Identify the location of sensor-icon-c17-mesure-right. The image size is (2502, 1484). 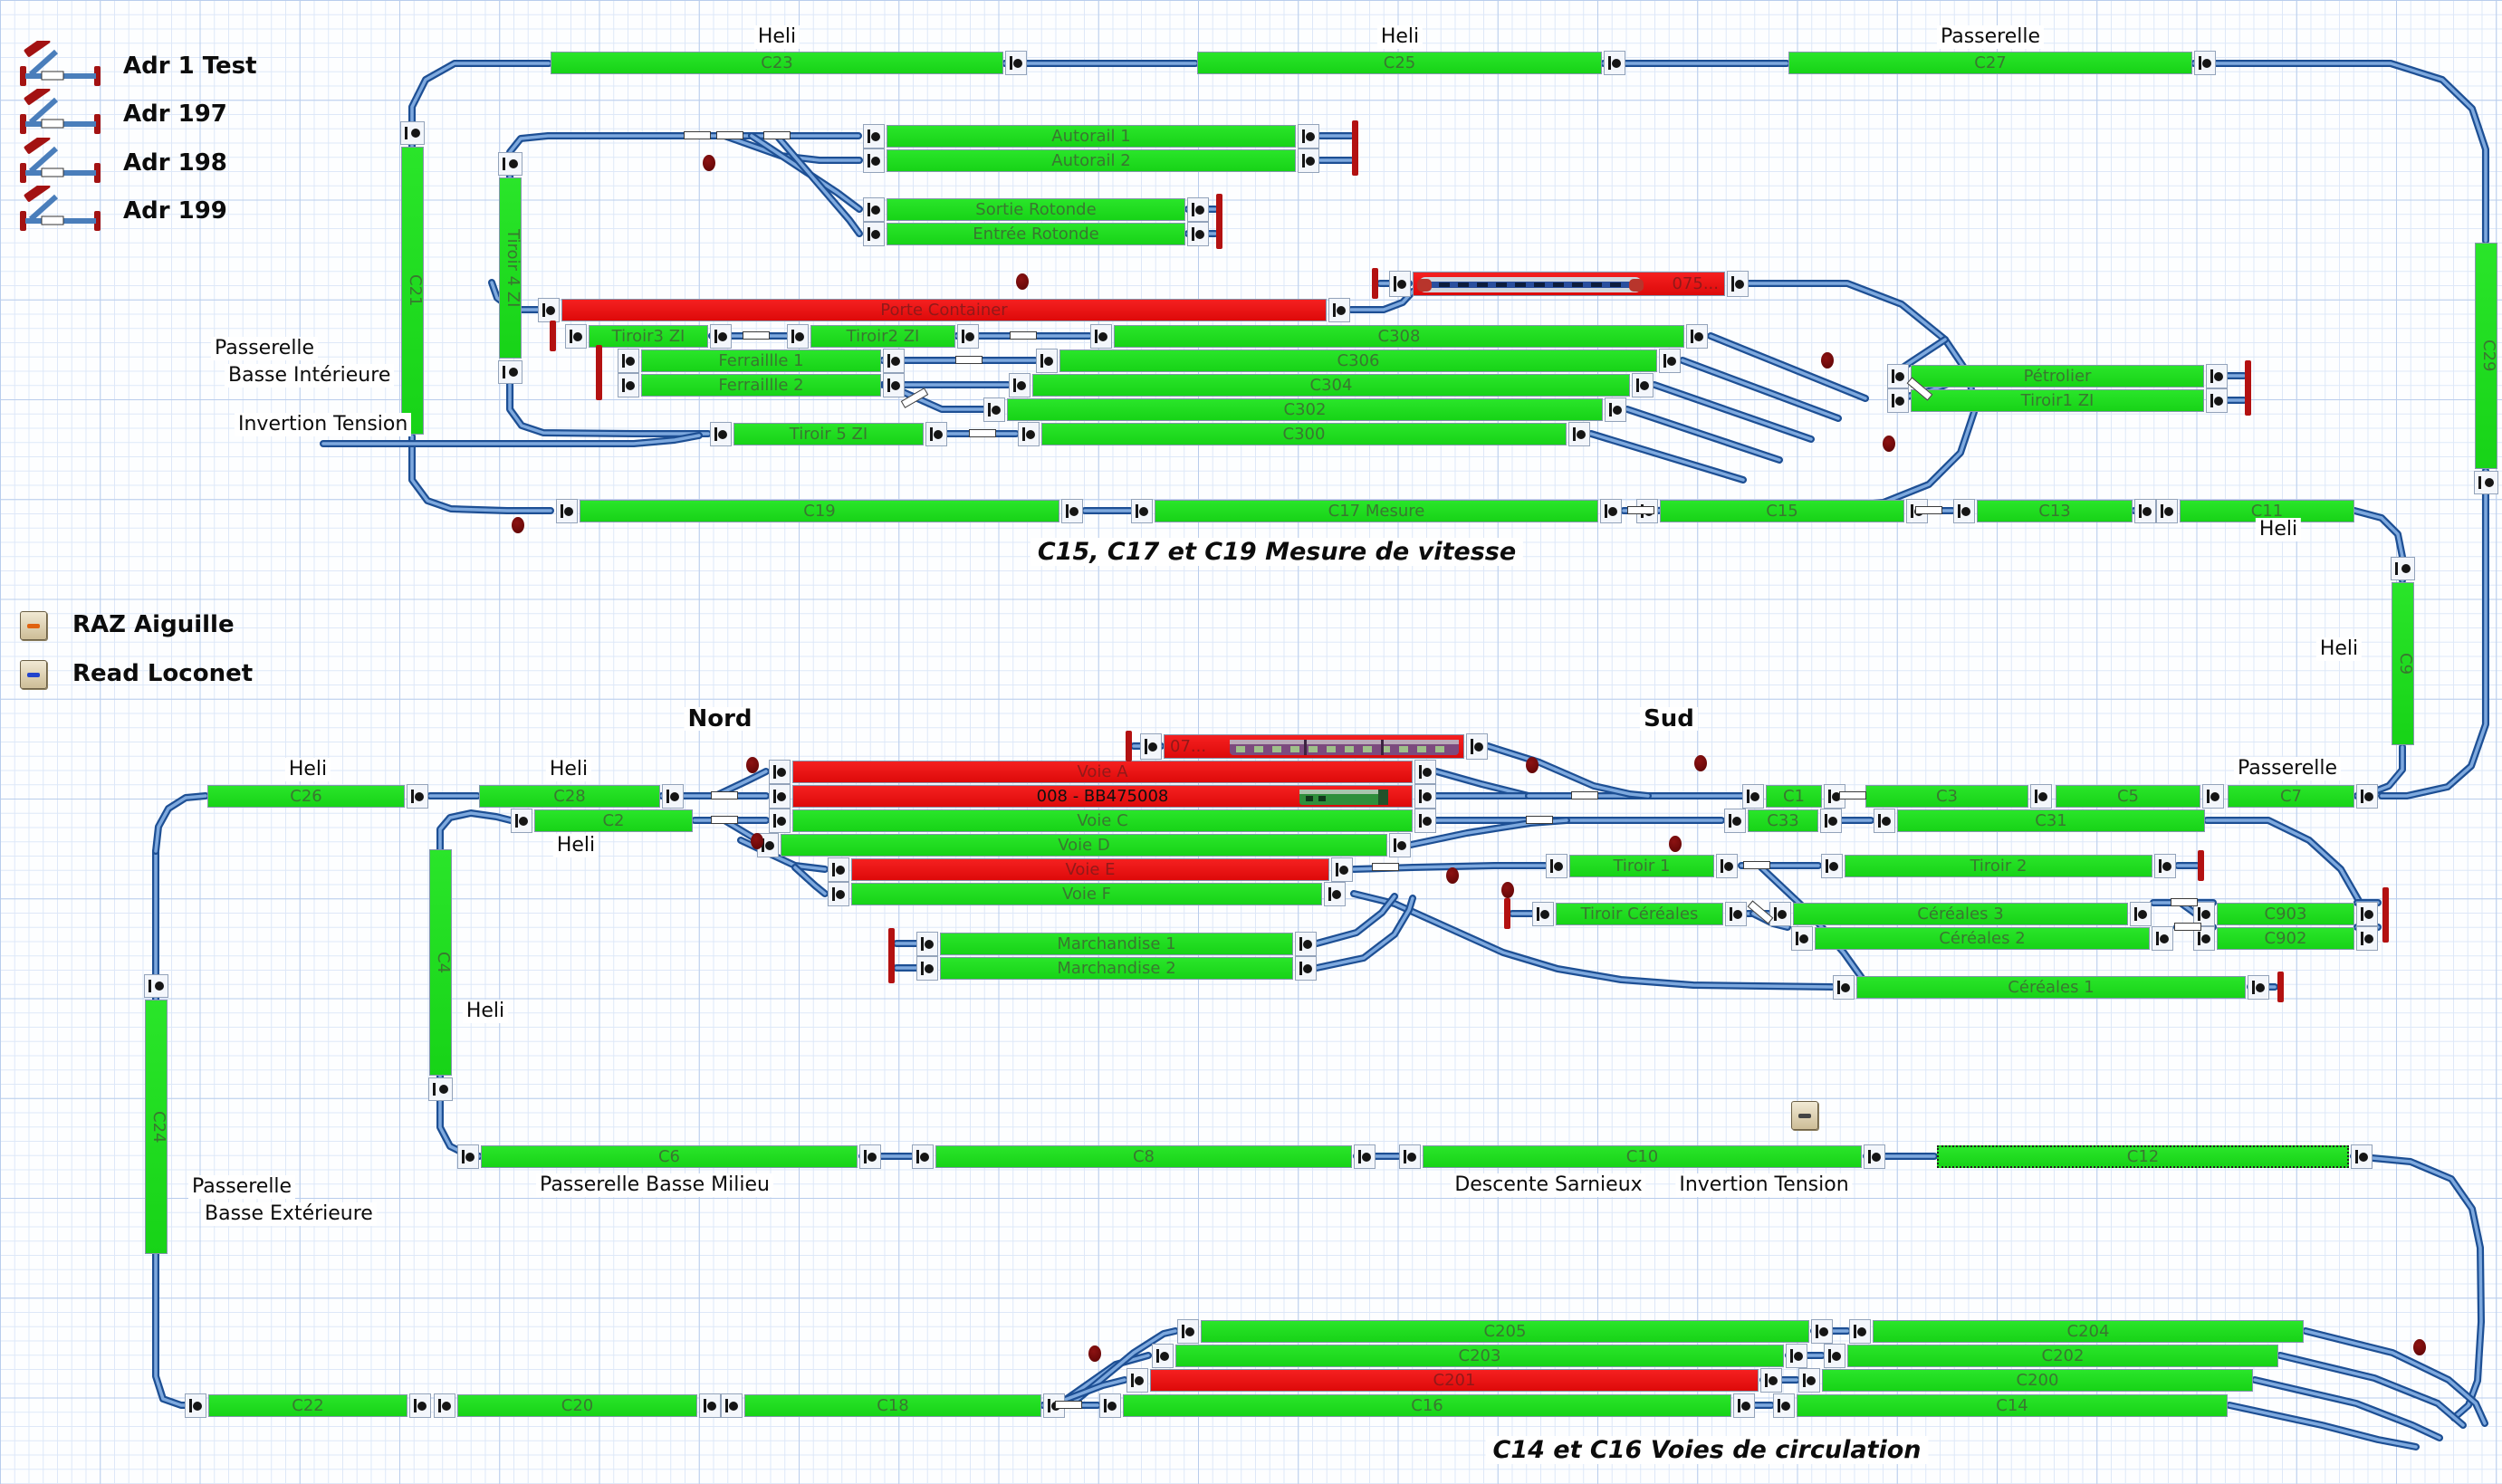
(1611, 511).